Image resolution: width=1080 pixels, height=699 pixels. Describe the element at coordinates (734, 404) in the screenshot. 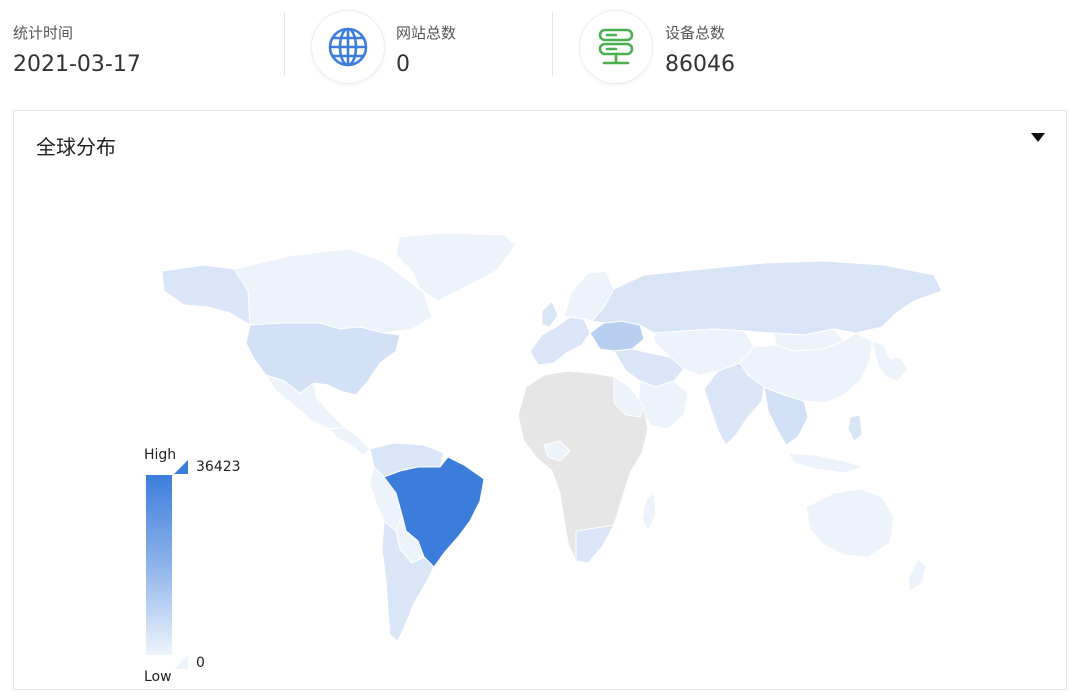

I see `map-country-india` at that location.